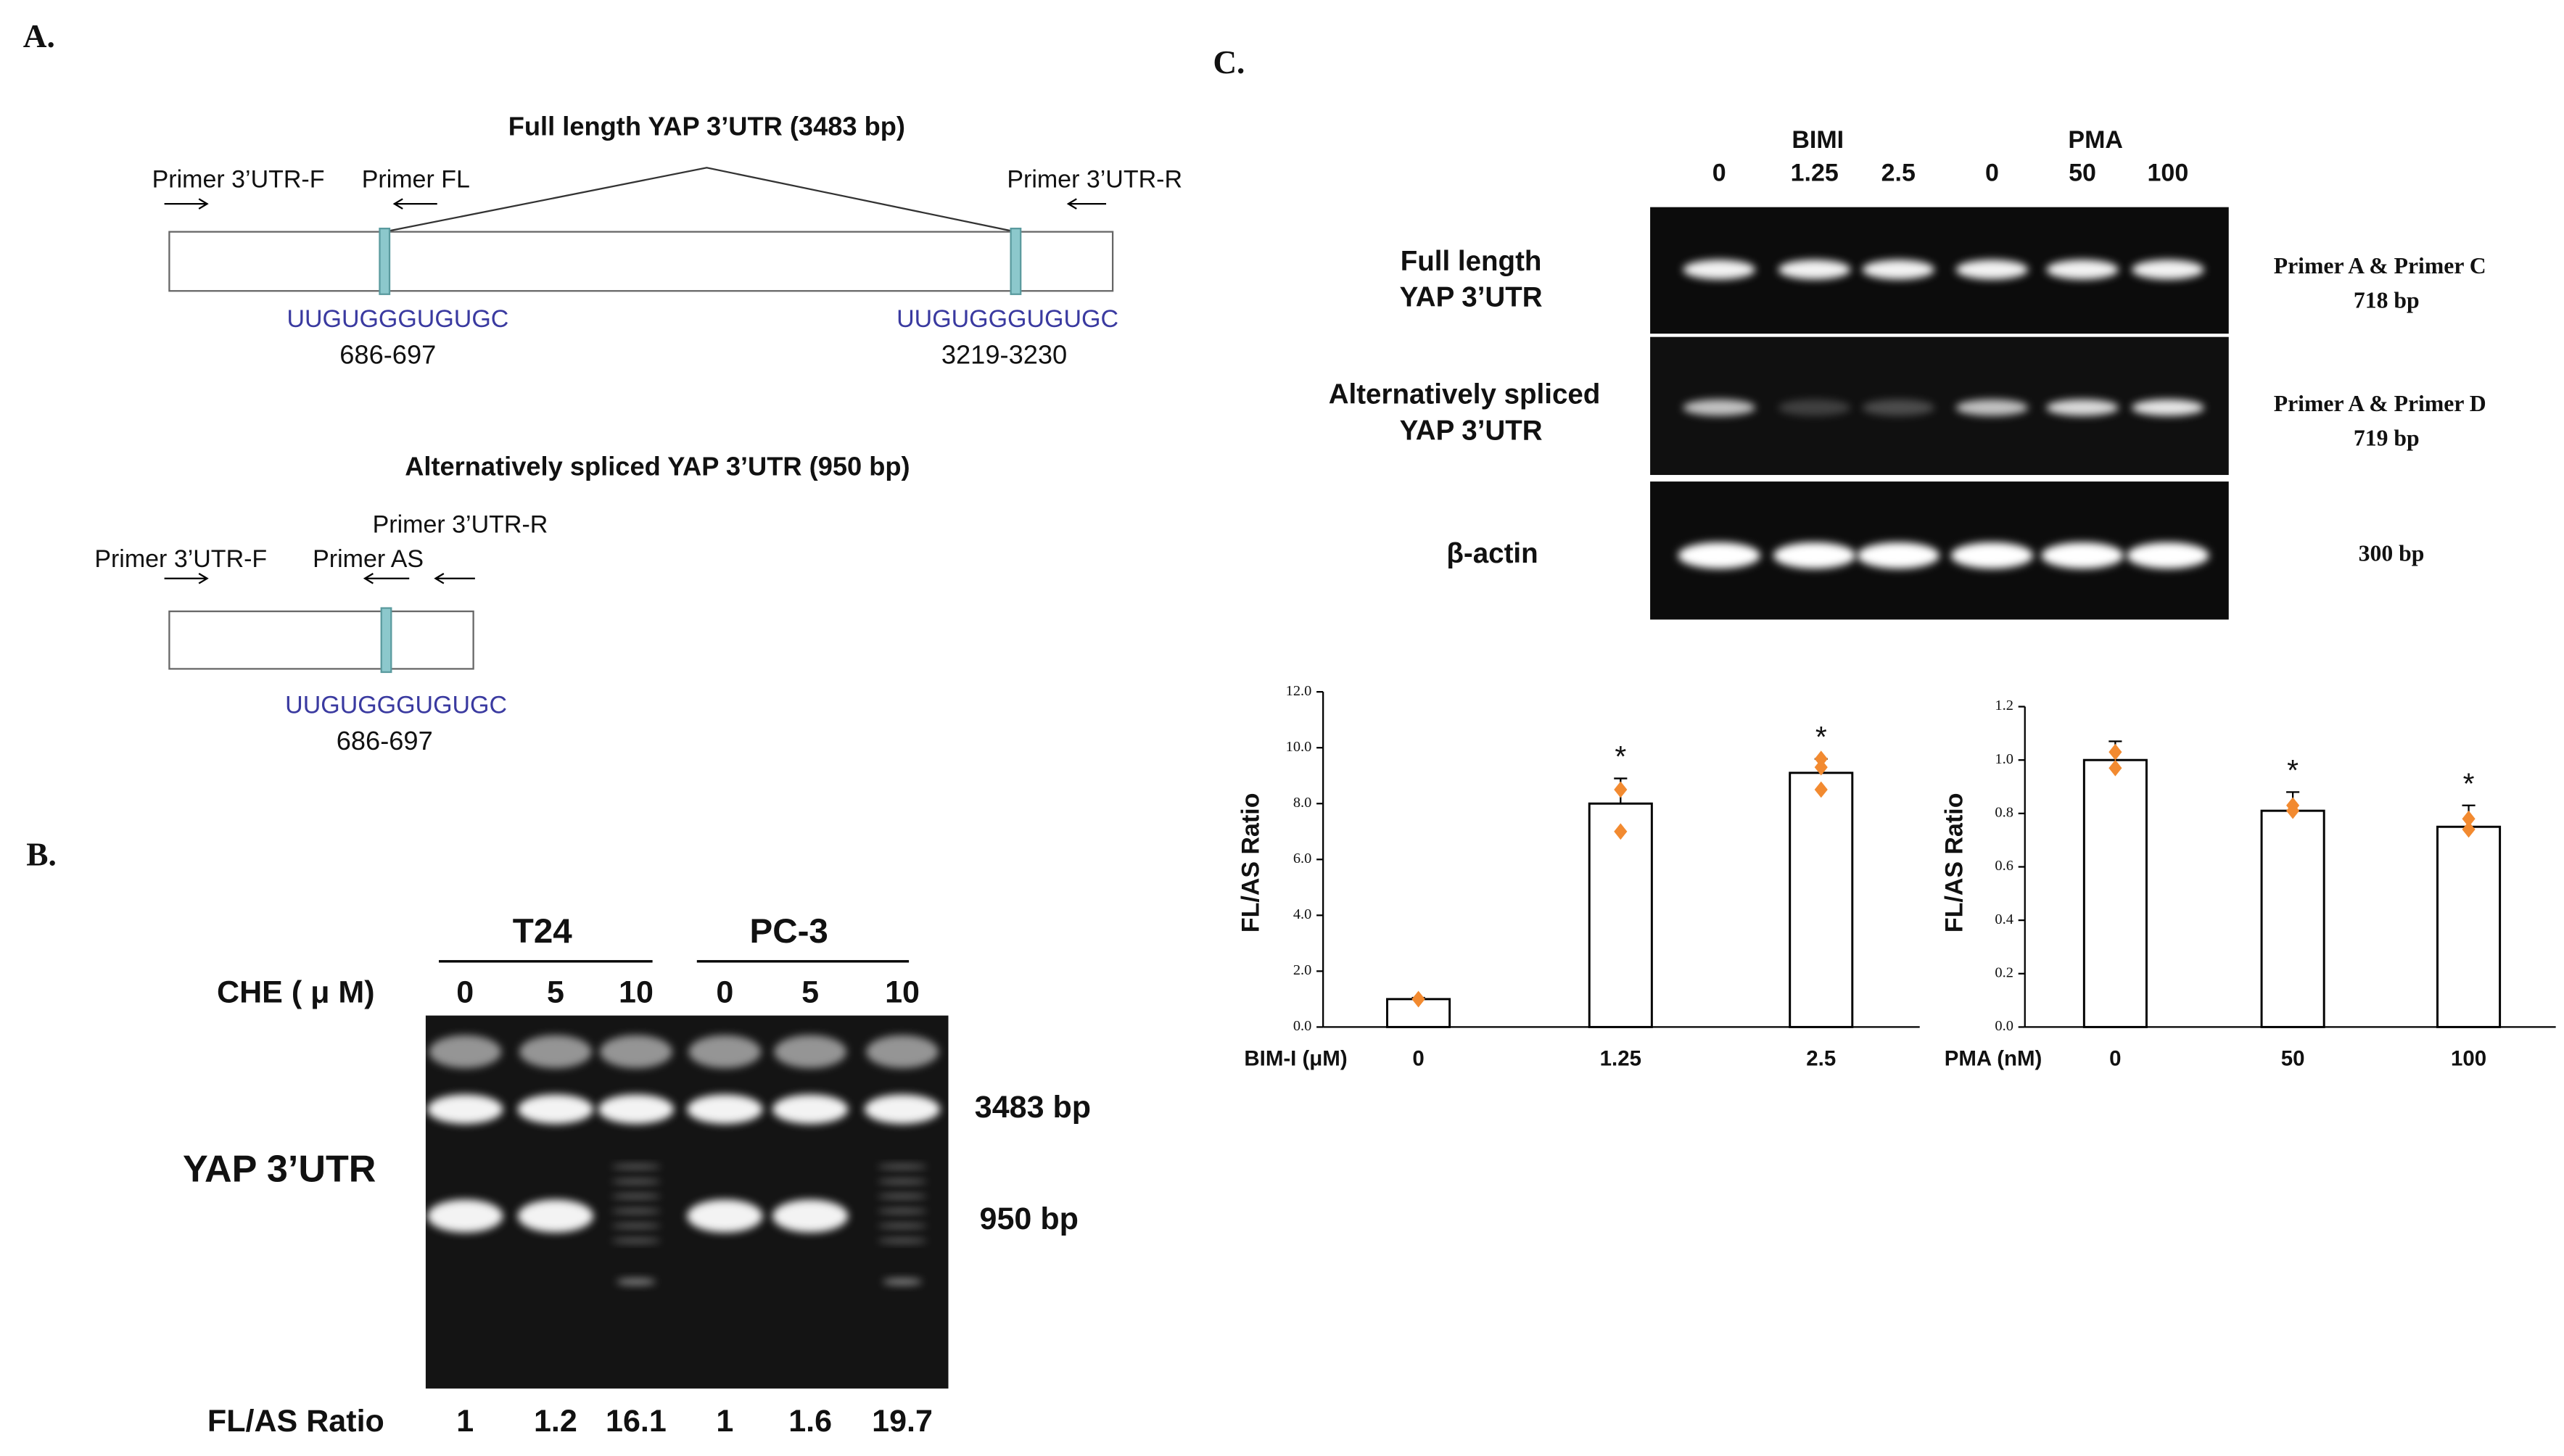  I want to click on y-tick-label: 0.0, so click(2004, 1026).